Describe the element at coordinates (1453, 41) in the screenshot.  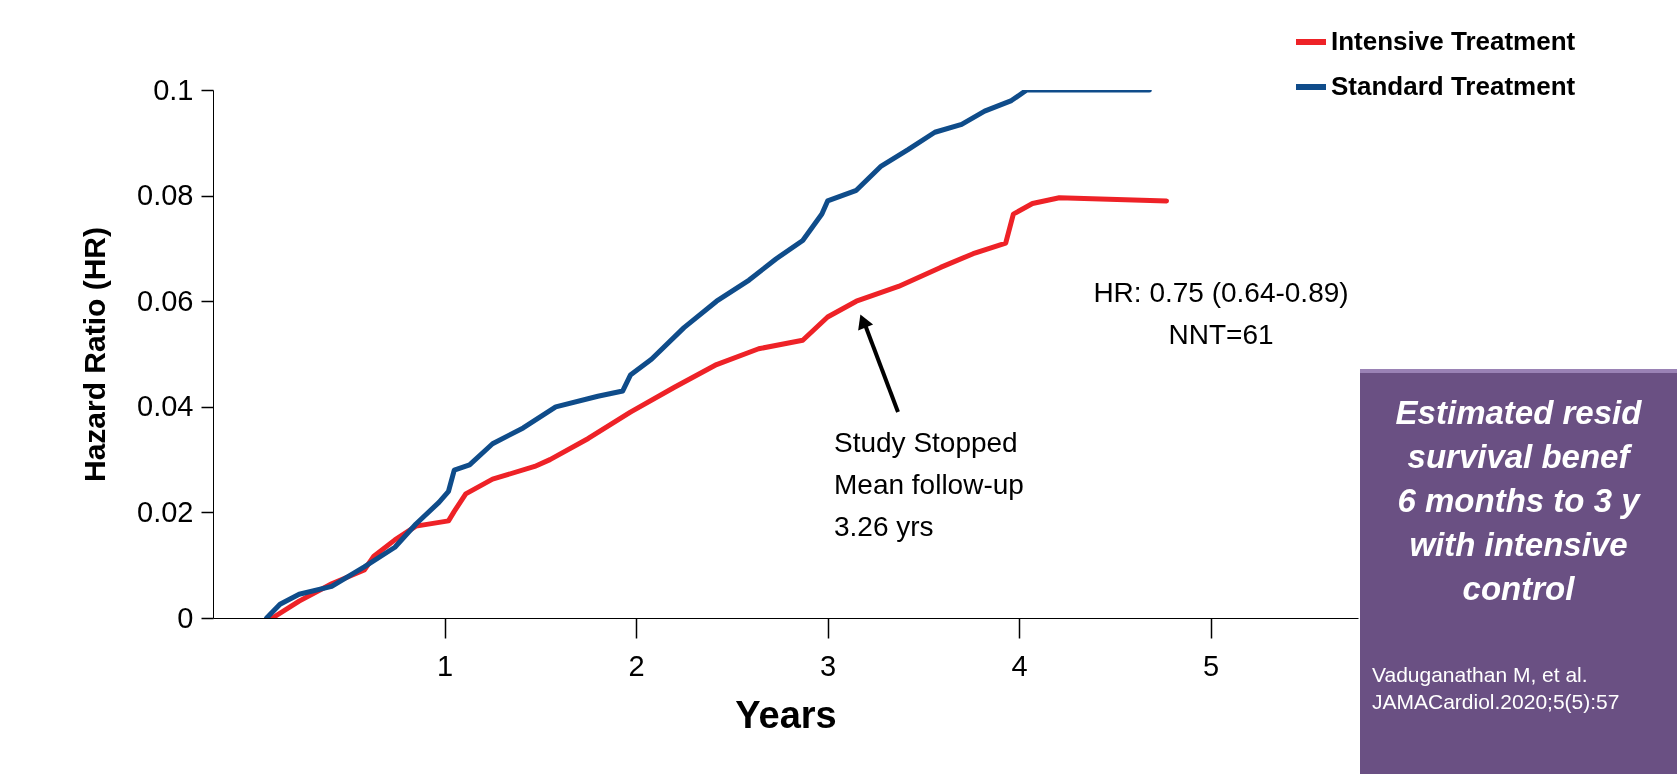
I see `legend-label: Intensive Treatment` at that location.